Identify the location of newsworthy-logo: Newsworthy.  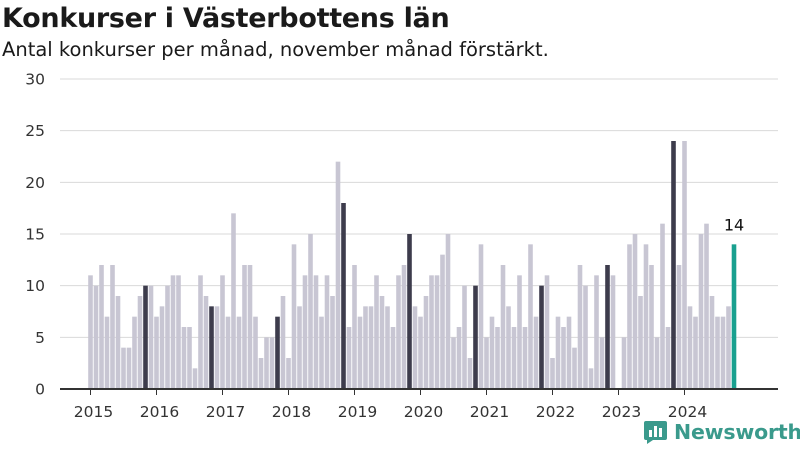
(721, 432).